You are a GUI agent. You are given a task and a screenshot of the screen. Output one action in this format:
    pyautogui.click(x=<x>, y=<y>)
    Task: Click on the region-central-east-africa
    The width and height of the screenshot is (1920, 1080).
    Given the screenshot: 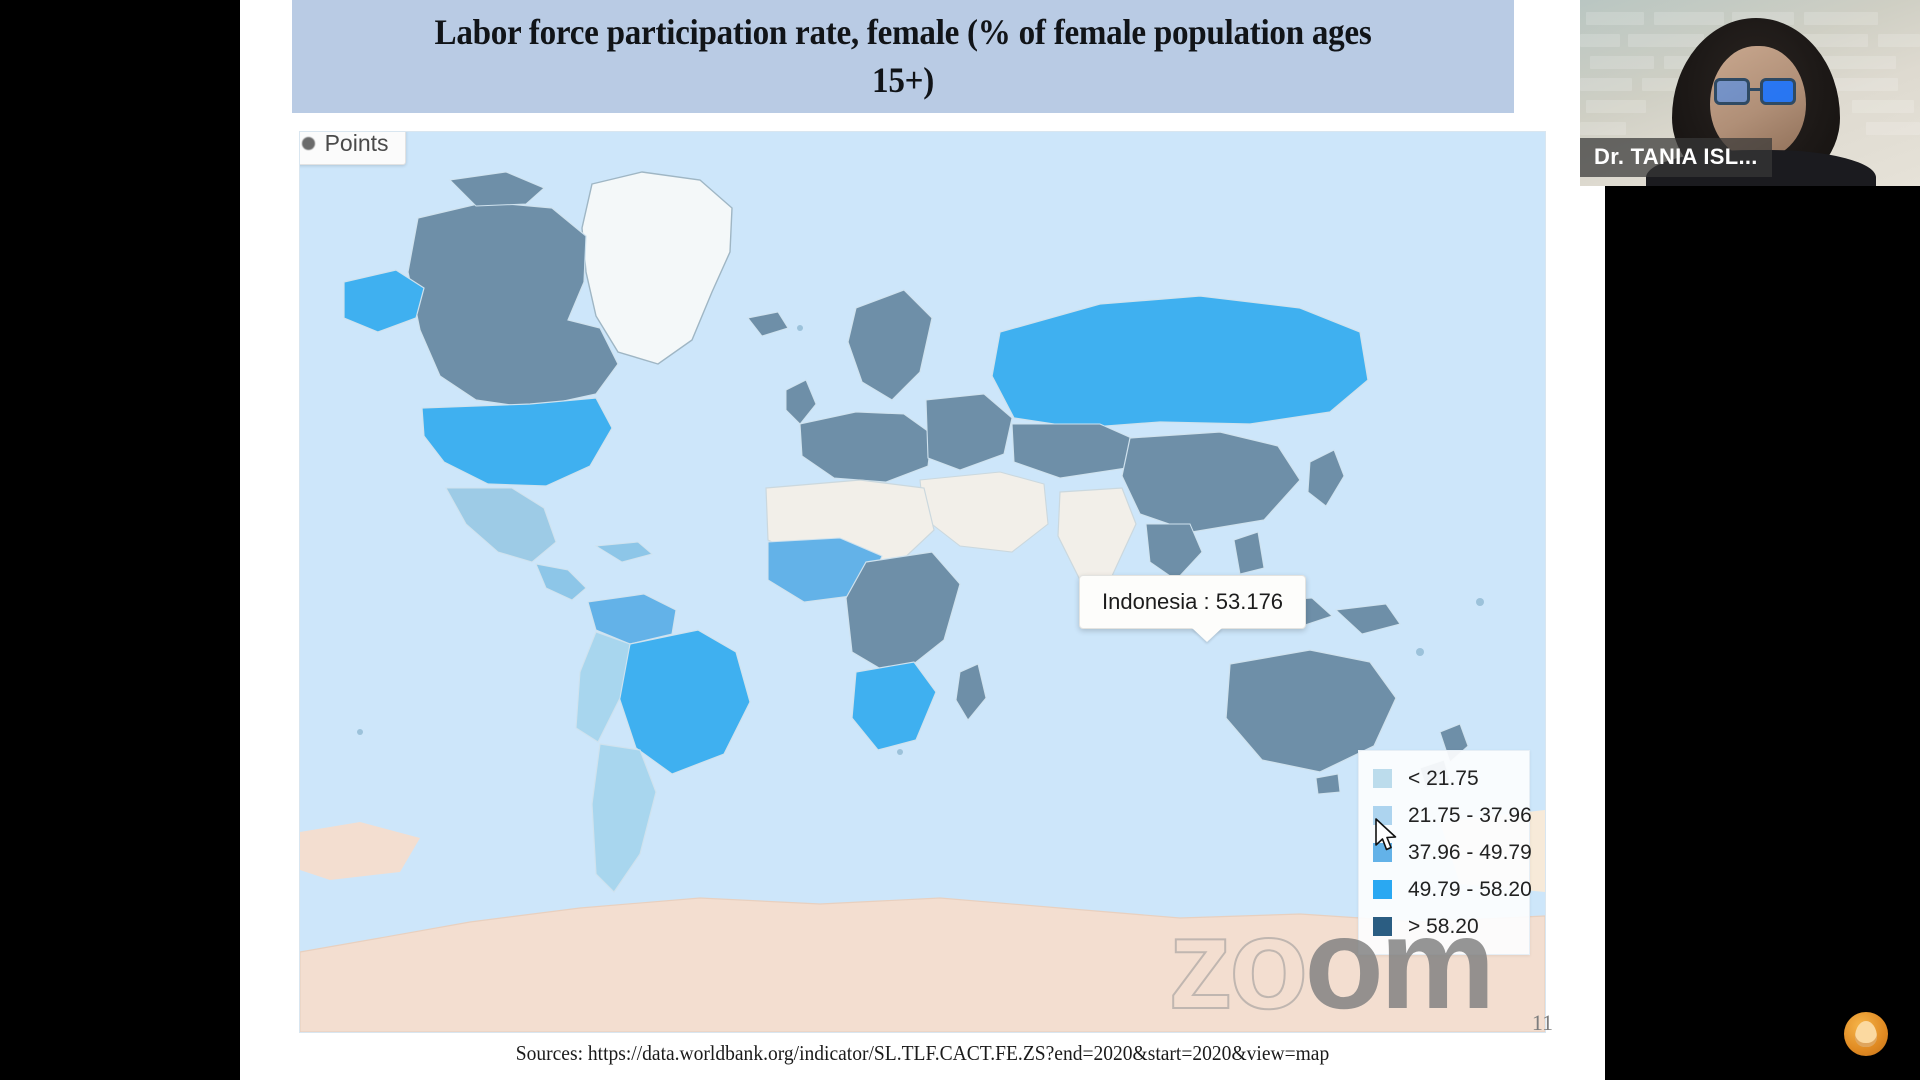 What is the action you would take?
    pyautogui.click(x=903, y=615)
    